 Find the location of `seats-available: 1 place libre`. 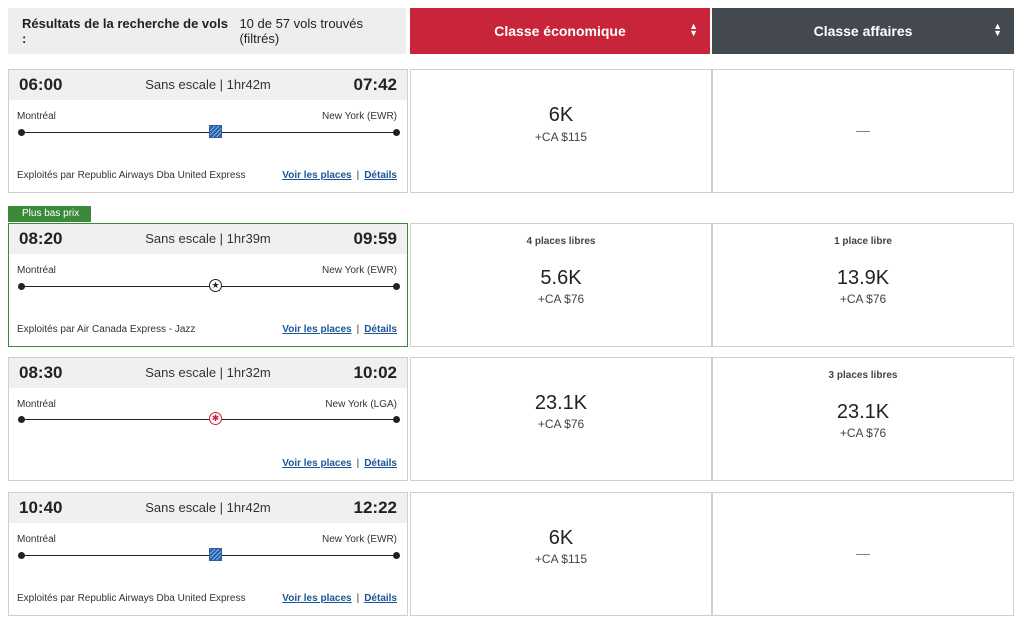

seats-available: 1 place libre is located at coordinates (863, 241).